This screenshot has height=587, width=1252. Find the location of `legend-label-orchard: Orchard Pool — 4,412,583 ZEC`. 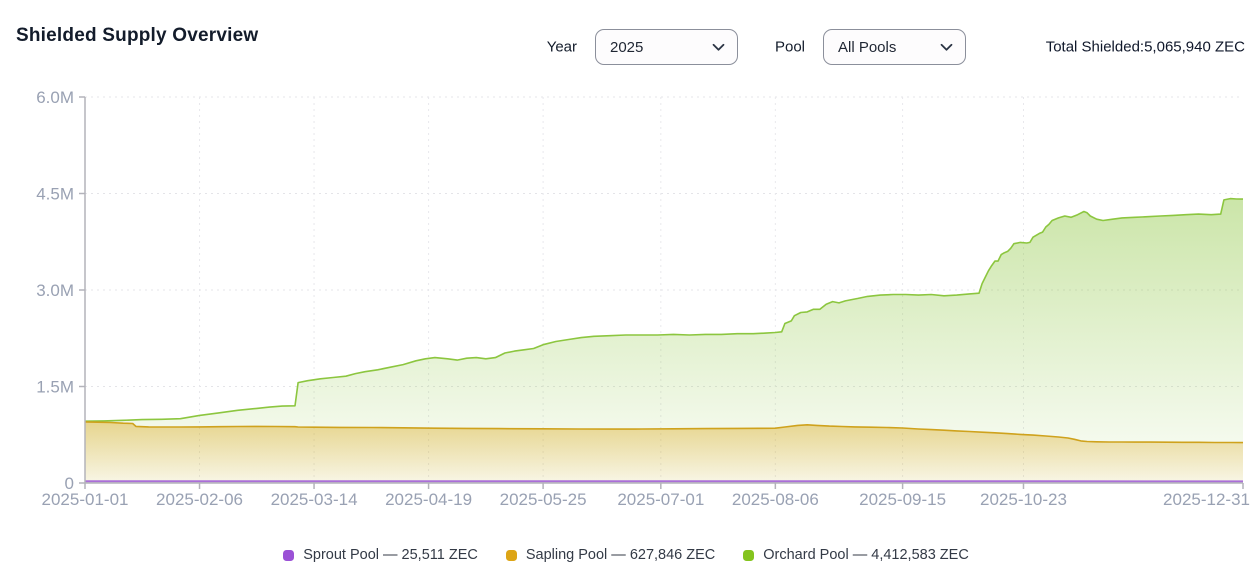

legend-label-orchard: Orchard Pool — 4,412,583 ZEC is located at coordinates (866, 555).